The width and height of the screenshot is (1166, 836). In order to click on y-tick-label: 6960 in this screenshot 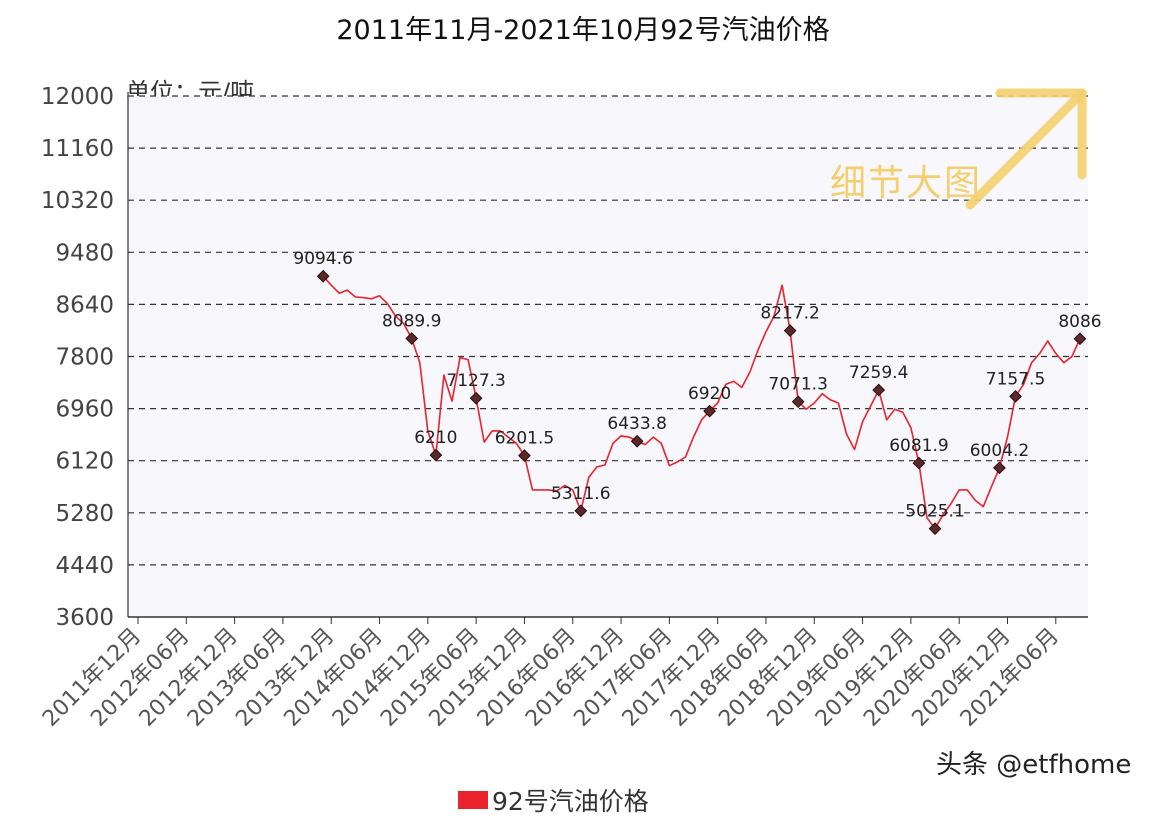, I will do `click(84, 410)`.